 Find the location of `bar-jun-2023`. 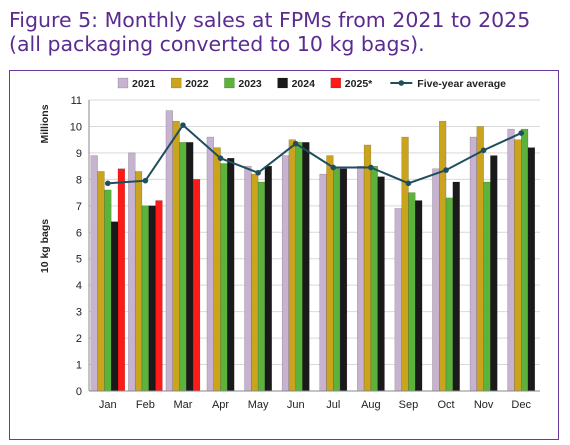

bar-jun-2023 is located at coordinates (299, 267).